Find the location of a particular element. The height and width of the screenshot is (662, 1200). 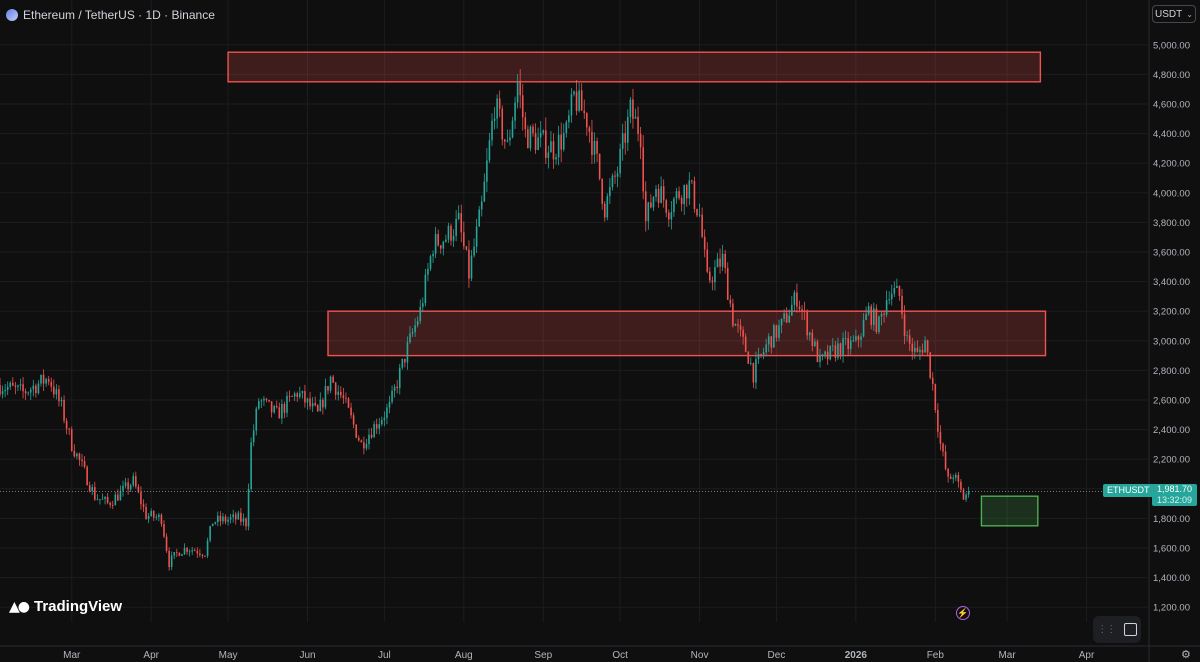

settings-gear-icon: ⚙ is located at coordinates (1186, 655).